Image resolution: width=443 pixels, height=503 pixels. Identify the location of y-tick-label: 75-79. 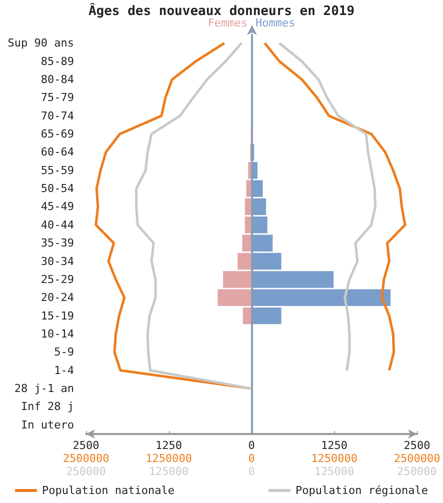
(57, 97).